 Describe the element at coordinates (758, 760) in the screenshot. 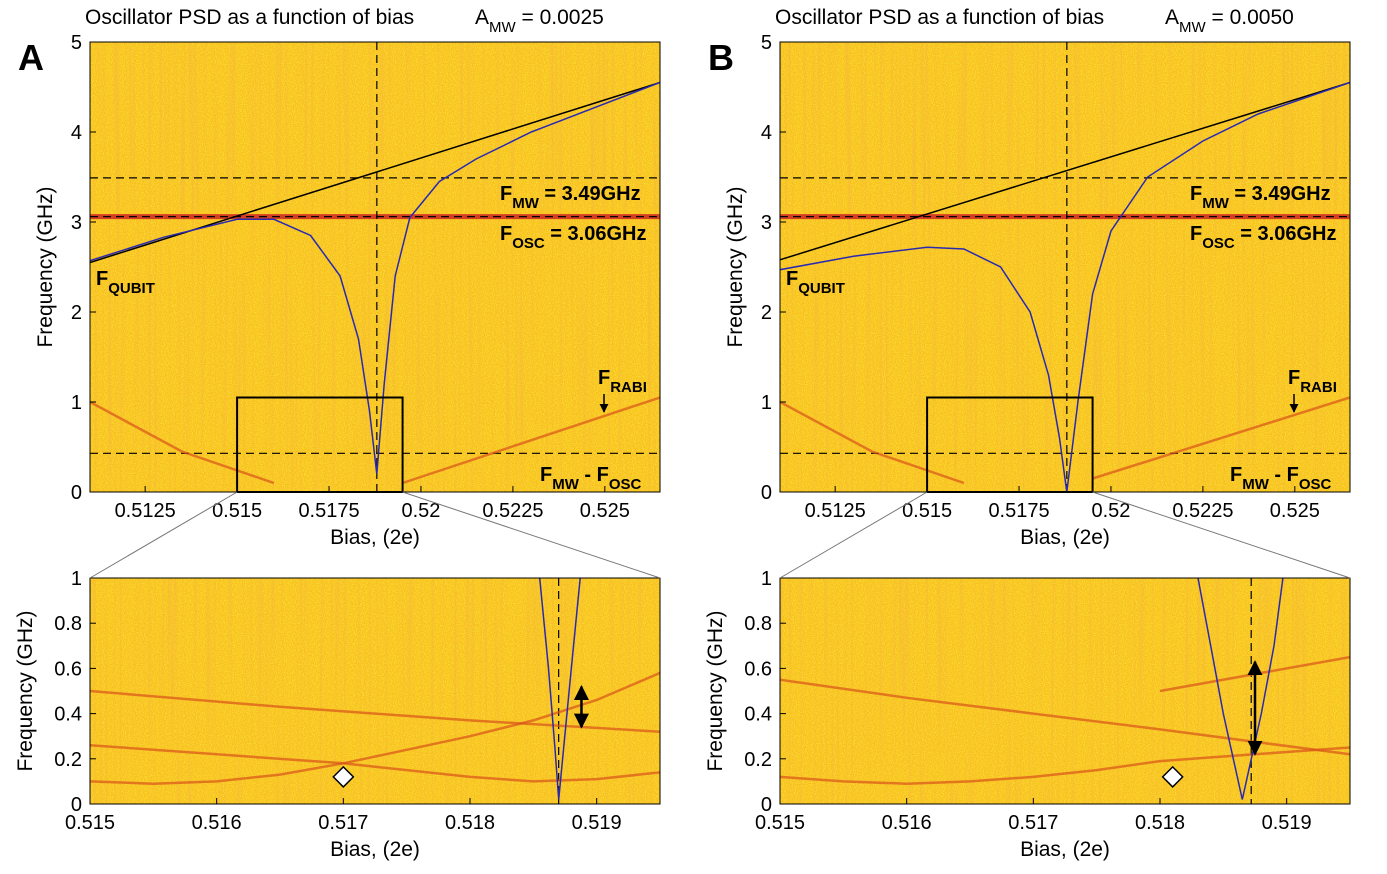

I see `y-tick-label: 0.2` at that location.